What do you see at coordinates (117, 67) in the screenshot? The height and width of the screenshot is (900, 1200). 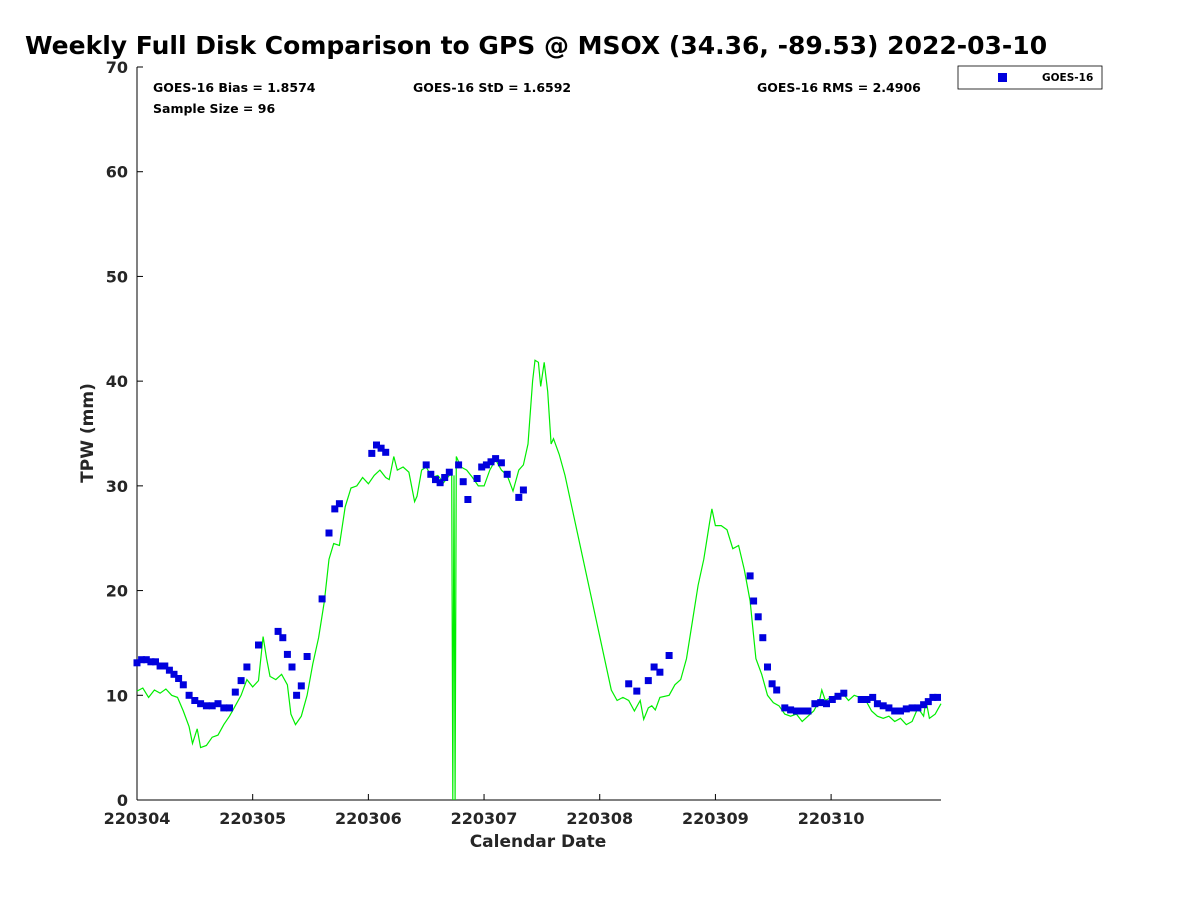 I see `y-tick-label: 70` at bounding box center [117, 67].